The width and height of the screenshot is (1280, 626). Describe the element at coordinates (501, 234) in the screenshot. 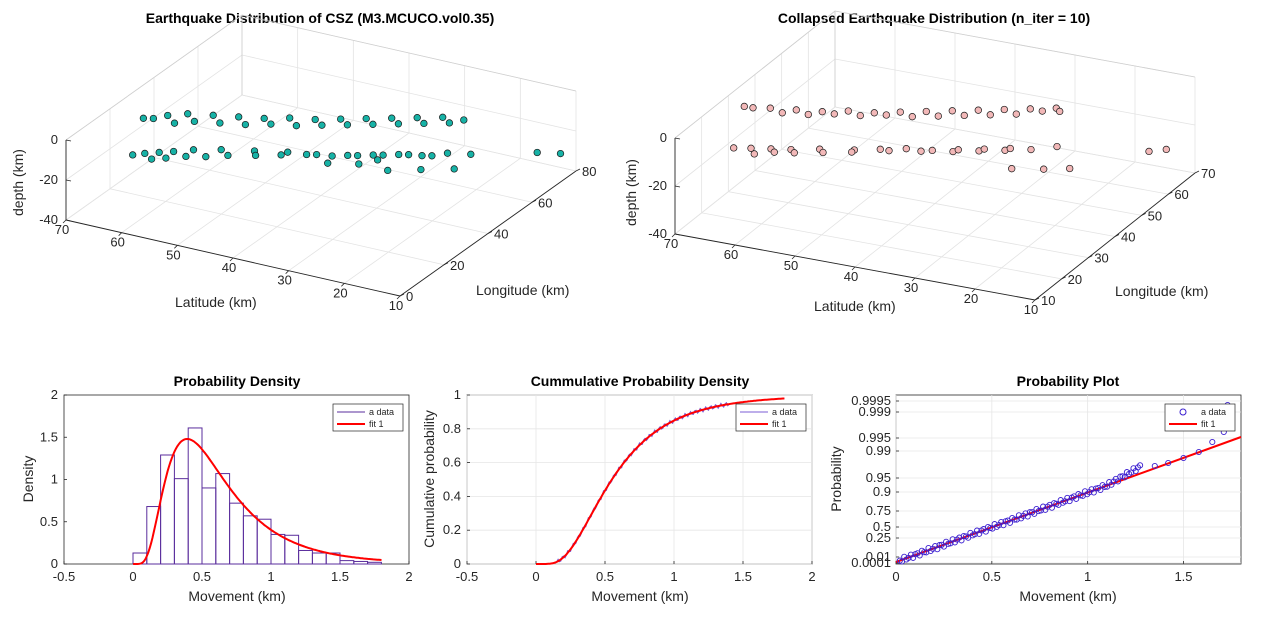

I see `x-tick-label: 40` at that location.